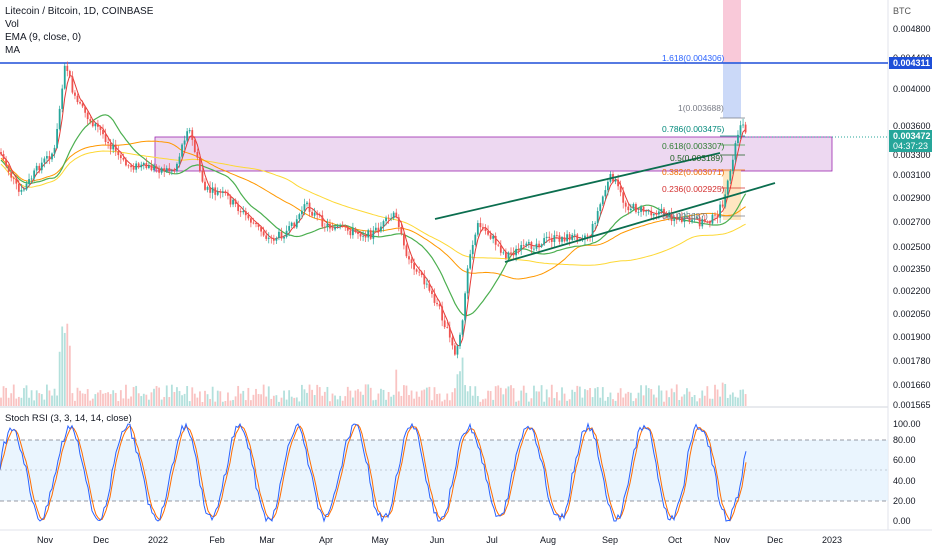 Image resolution: width=932 pixels, height=555 pixels. I want to click on countdown-text: 04:37:23, so click(910, 146).